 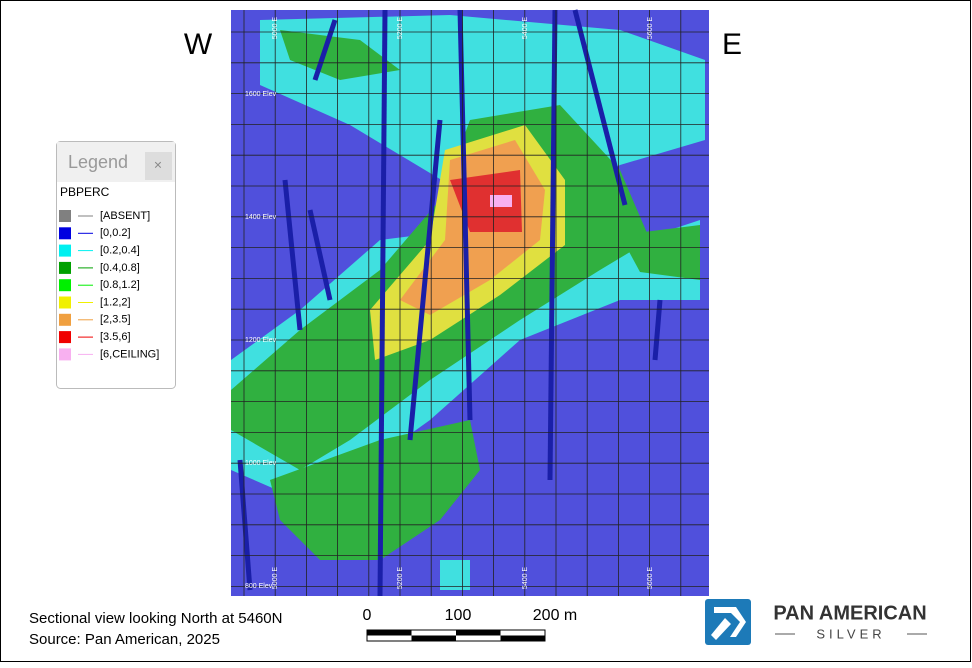 What do you see at coordinates (261, 94) in the screenshot?
I see `elevation-label: 1600 Elev` at bounding box center [261, 94].